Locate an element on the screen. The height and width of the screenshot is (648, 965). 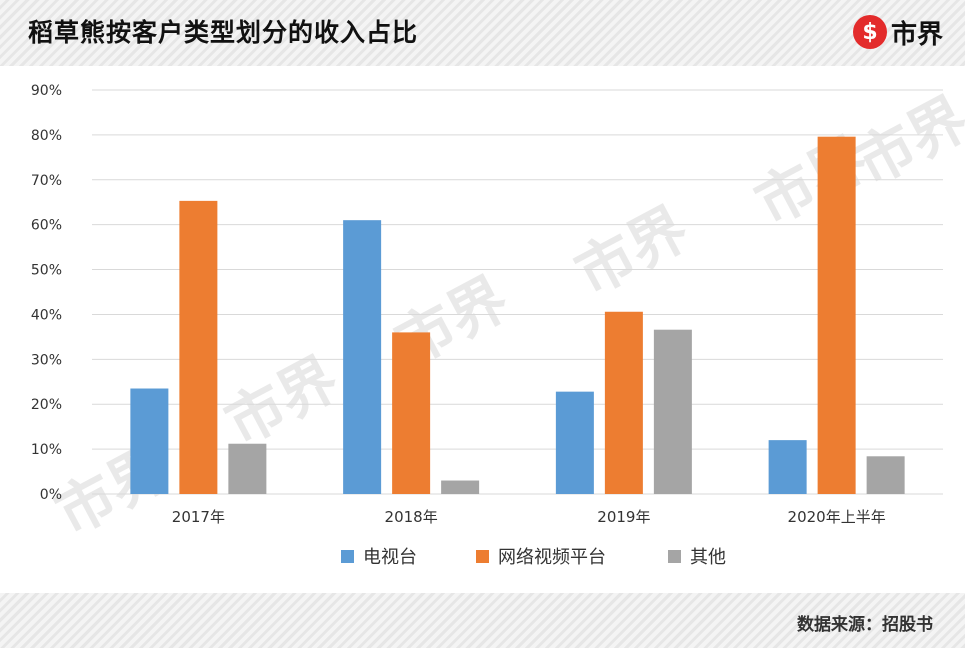
legend-label: 其他 is located at coordinates (708, 557).